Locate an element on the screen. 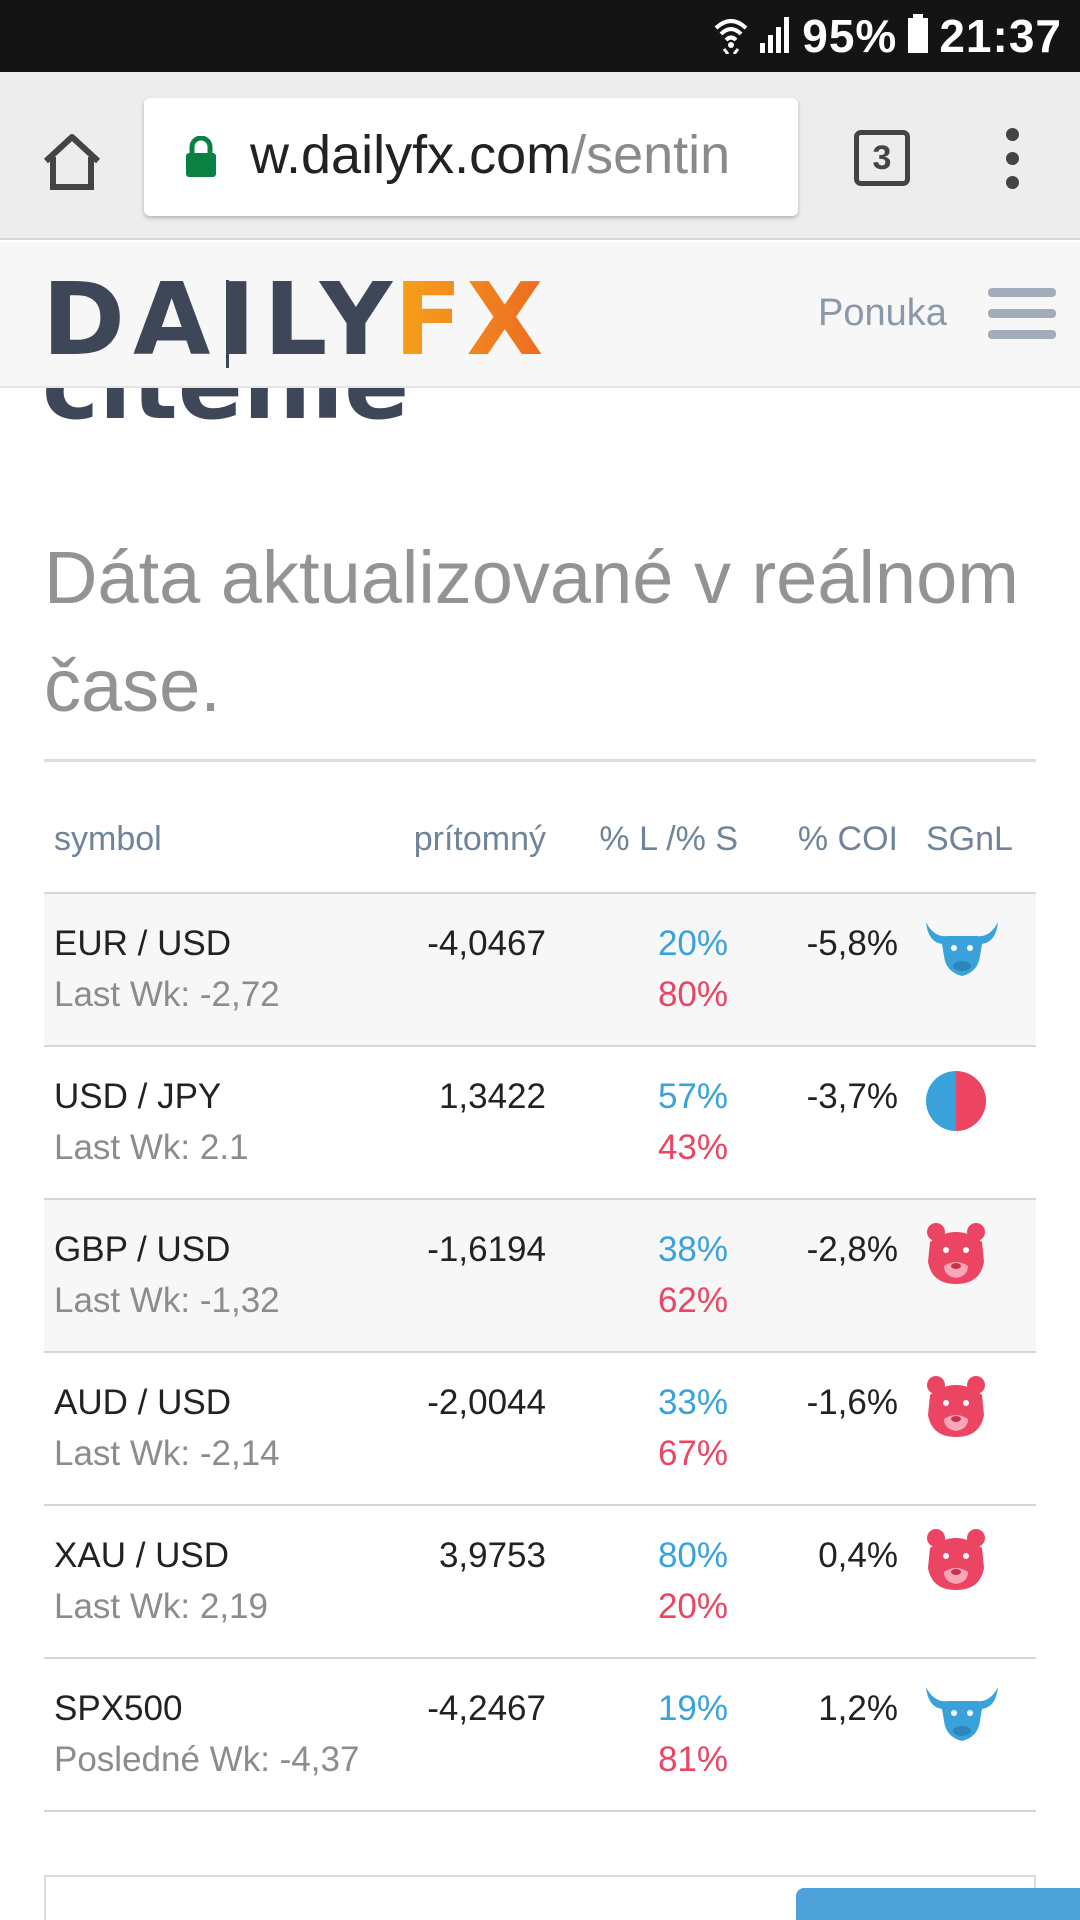  lock-icon is located at coordinates (201, 159).